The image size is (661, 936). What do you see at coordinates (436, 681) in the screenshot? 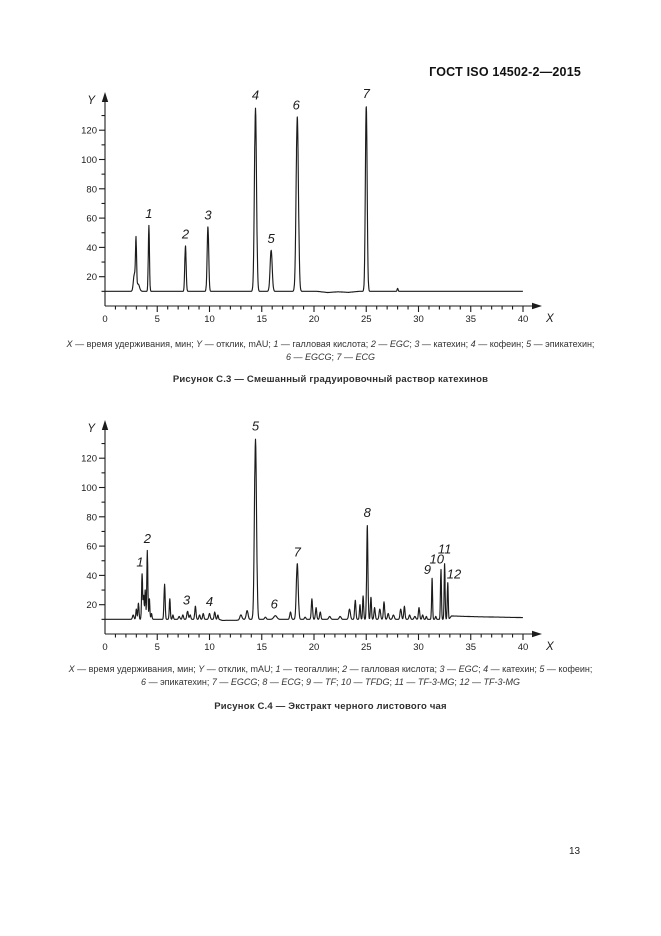
I see `legend-segment: TF-3-MG` at bounding box center [436, 681].